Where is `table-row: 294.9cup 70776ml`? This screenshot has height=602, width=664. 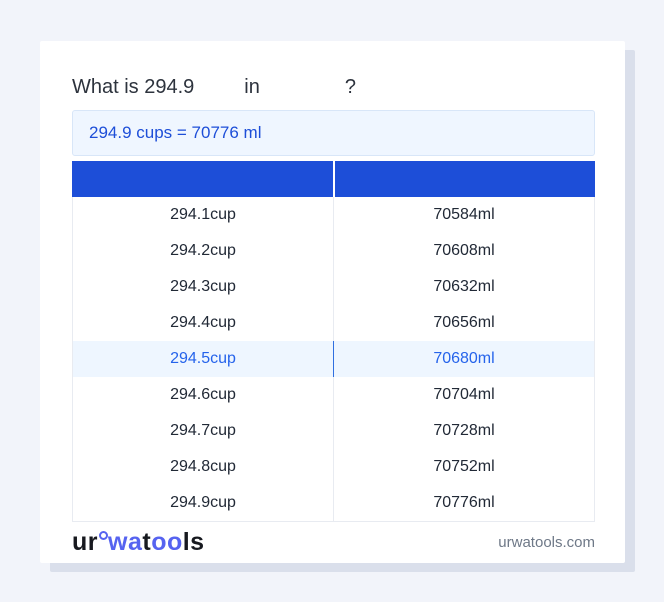 table-row: 294.9cup 70776ml is located at coordinates (333, 503).